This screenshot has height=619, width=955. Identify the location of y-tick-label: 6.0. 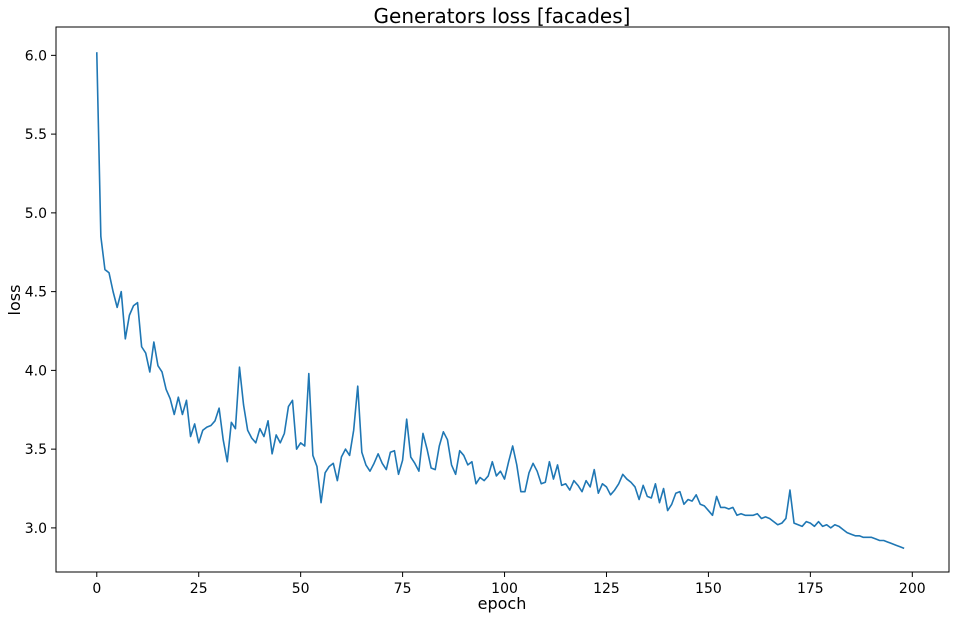
(36, 56).